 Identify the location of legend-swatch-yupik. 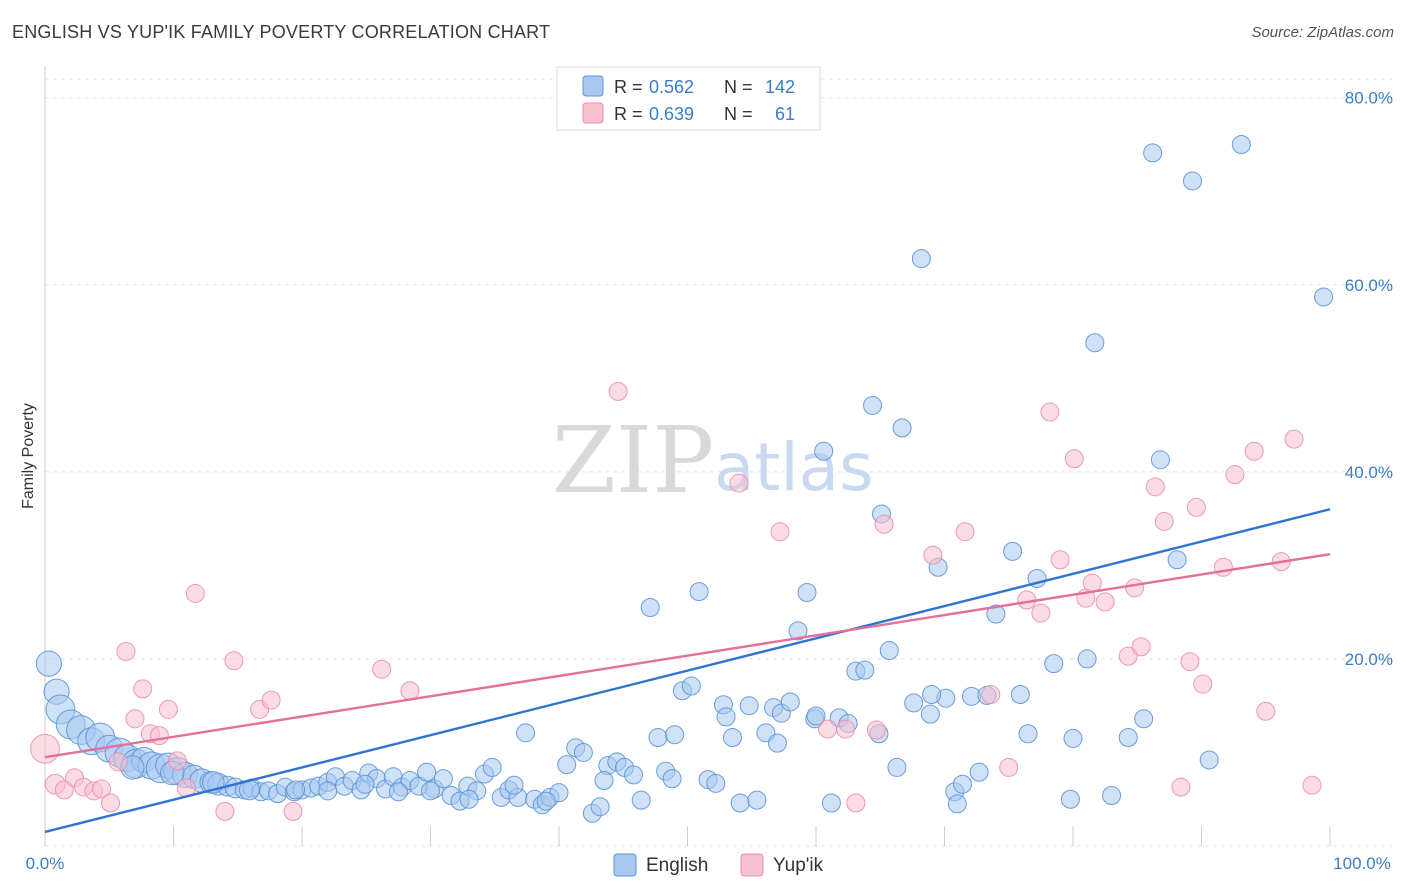
(593, 113).